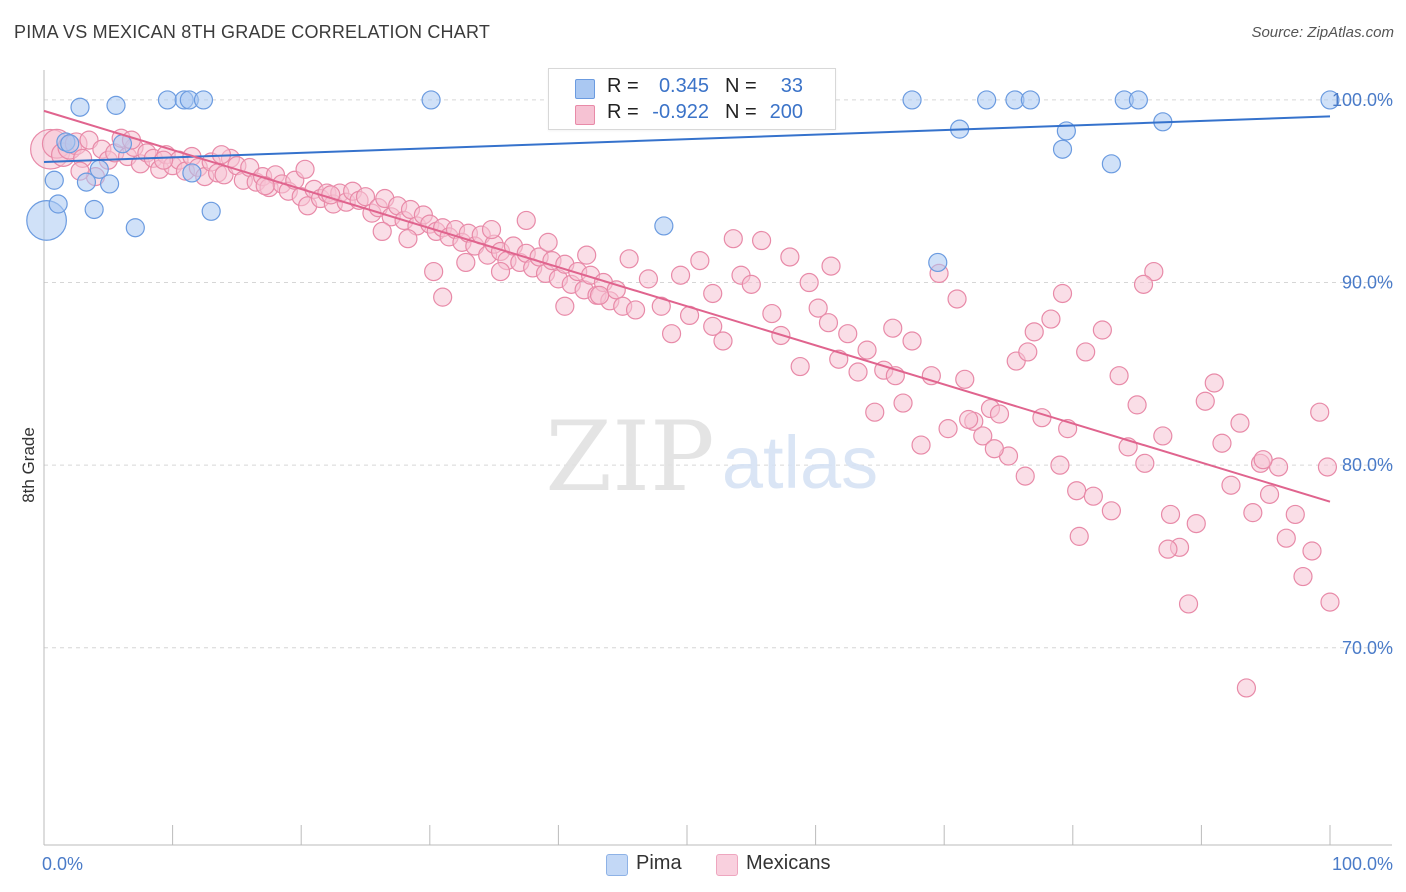 This screenshot has height=892, width=1406. What do you see at coordinates (1362, 100) in the screenshot?
I see `y-tick-label: 100.0%` at bounding box center [1362, 100].